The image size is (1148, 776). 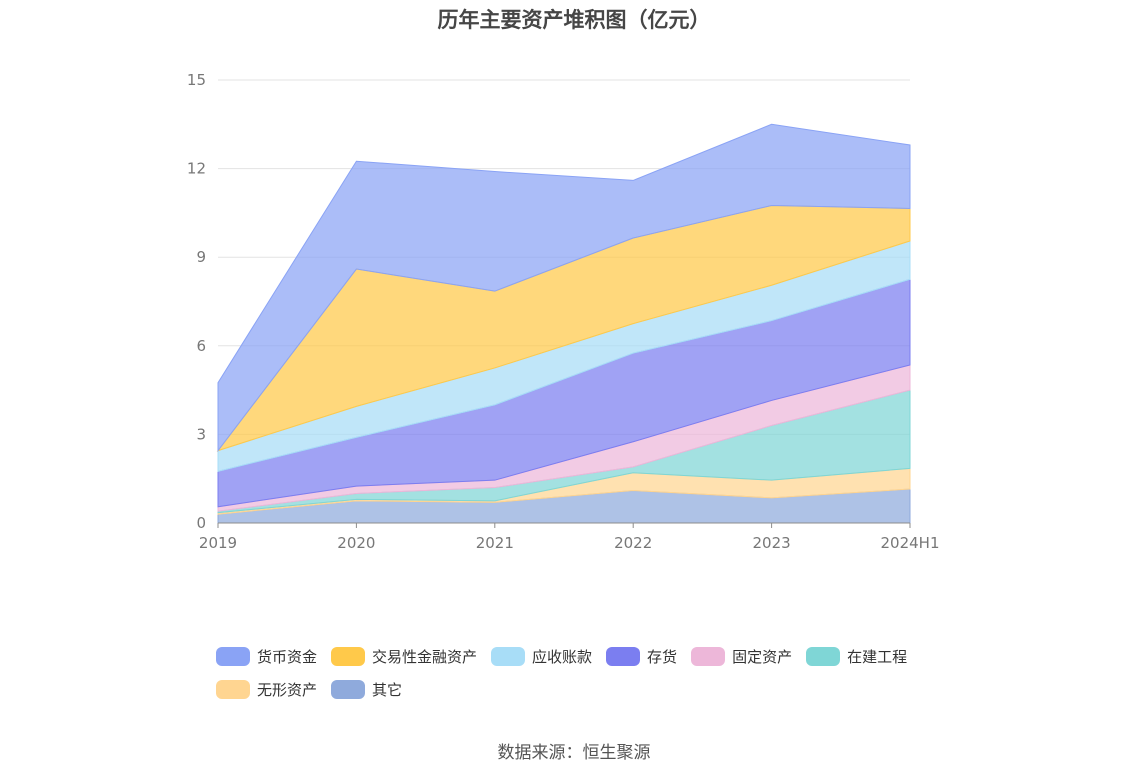 I want to click on y-tick-label: 9, so click(x=201, y=257).